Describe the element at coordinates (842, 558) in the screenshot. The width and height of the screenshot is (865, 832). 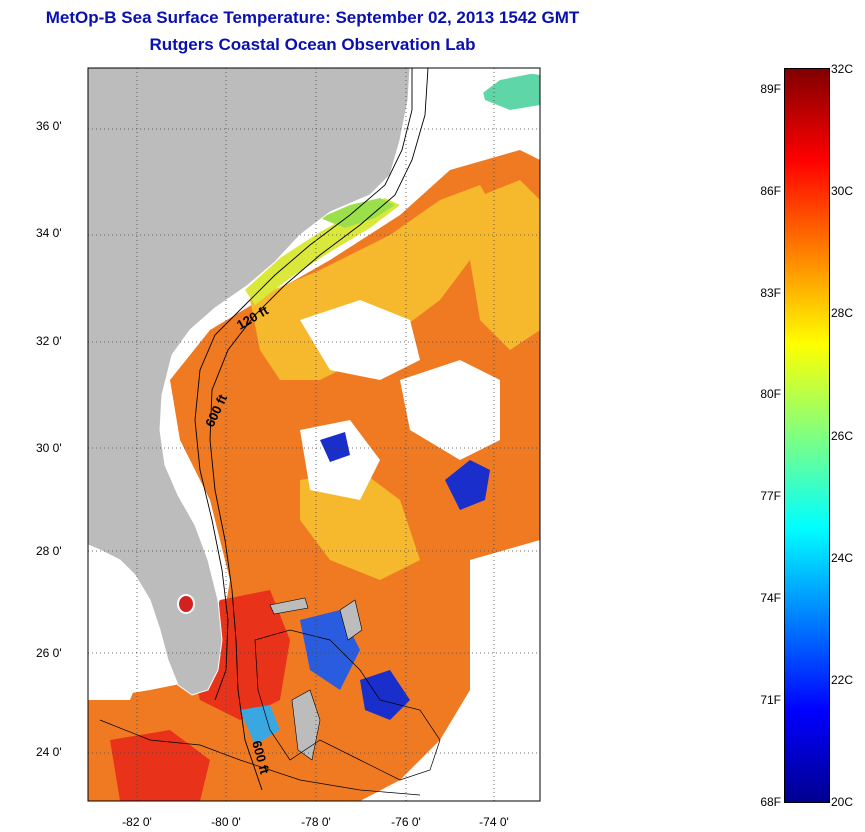
I see `colorbar-c-label: 24C` at that location.